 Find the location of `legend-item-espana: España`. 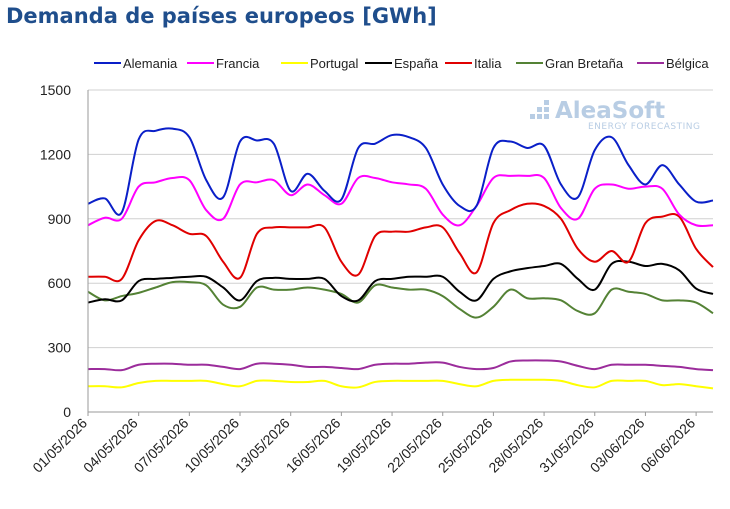

legend-item-espana: España is located at coordinates (402, 63).